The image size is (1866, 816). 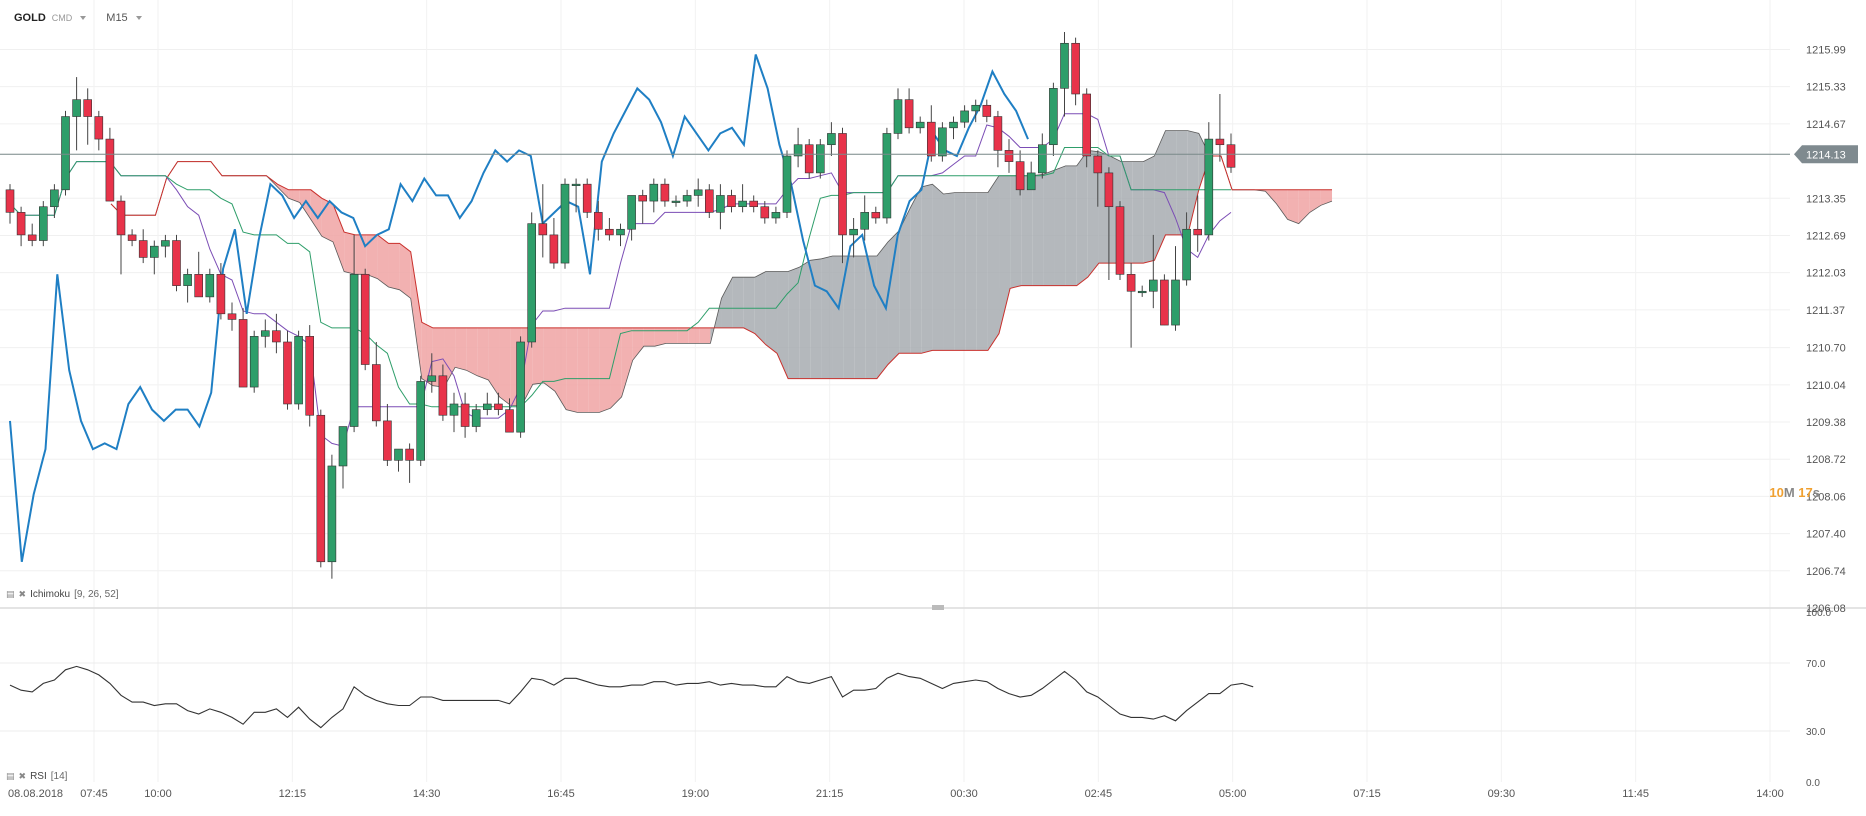 I want to click on rsi-legend: ▤ ✖ RSI [14], so click(x=36, y=776).